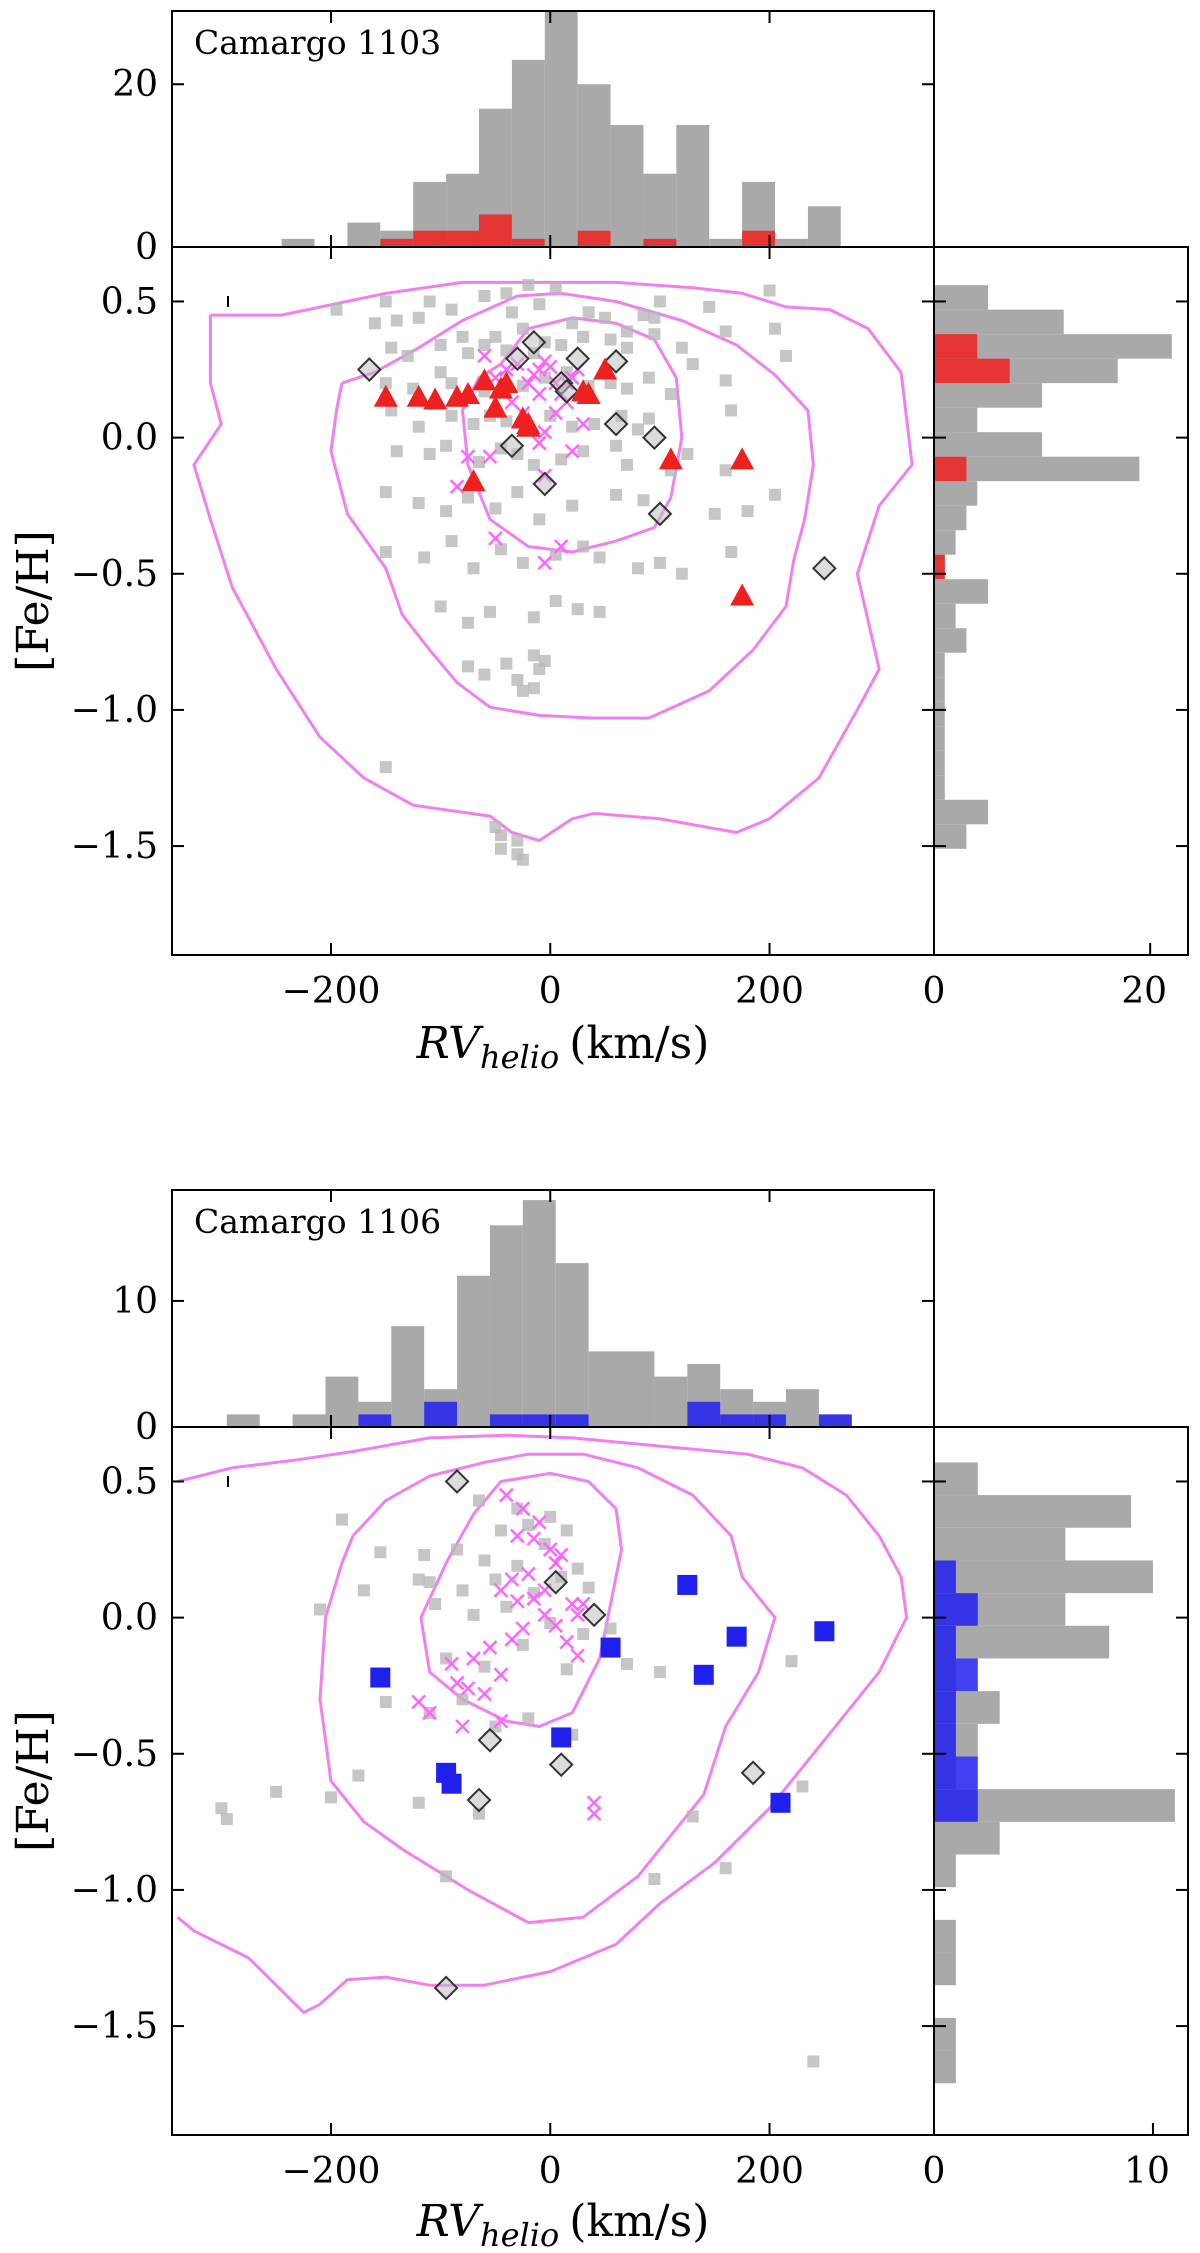 This screenshot has height=2253, width=1200. Describe the element at coordinates (1147, 2171) in the screenshot. I see `right-hist-xtick-label: 10` at that location.